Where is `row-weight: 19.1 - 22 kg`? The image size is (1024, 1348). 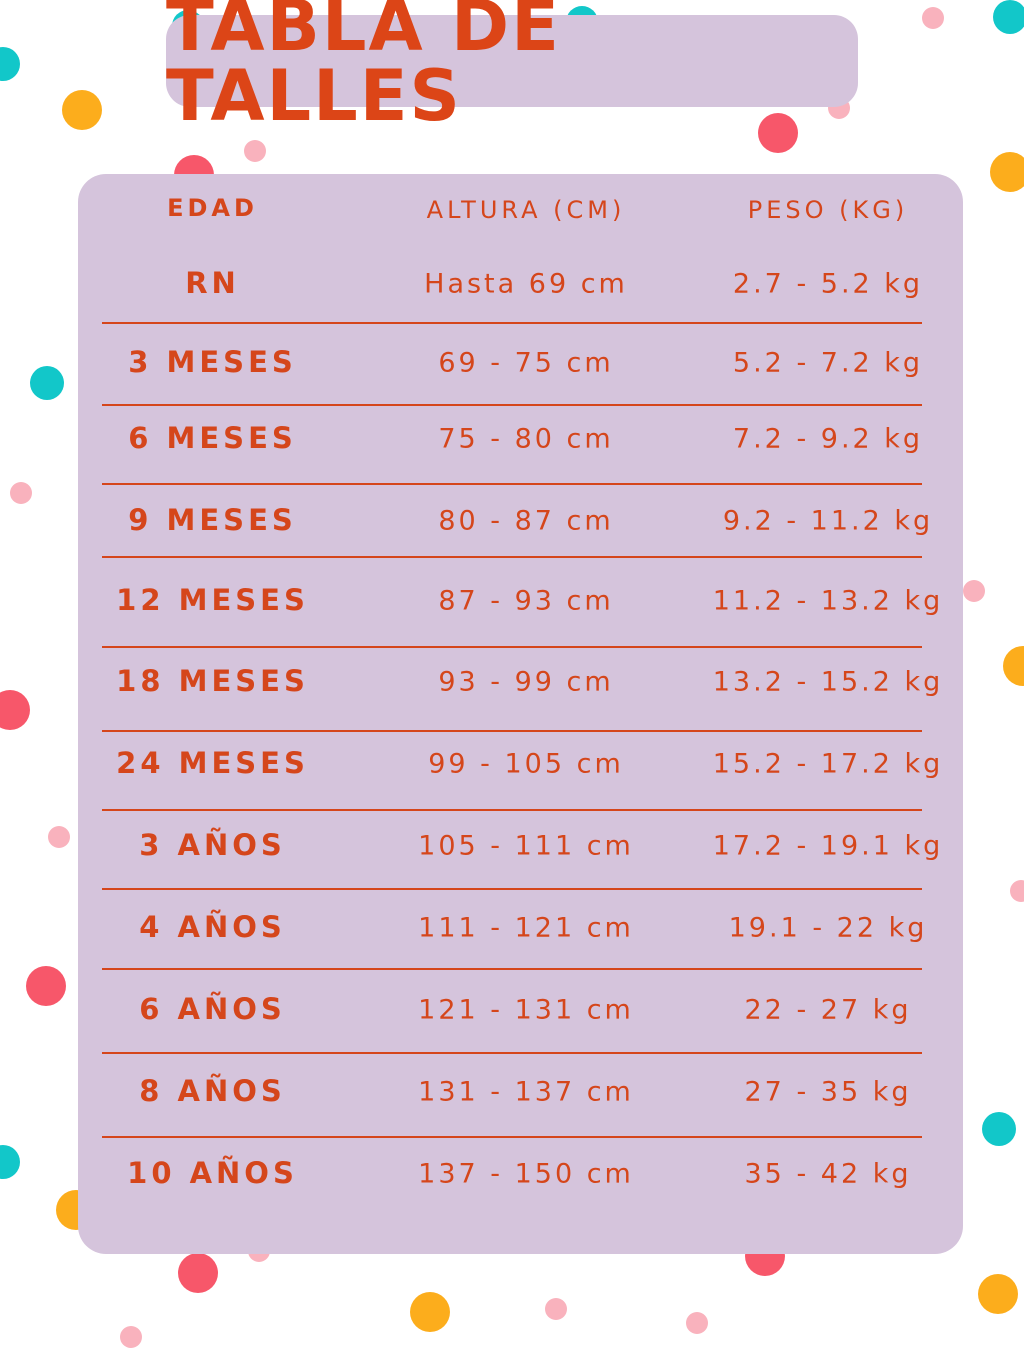 row-weight: 19.1 - 22 kg is located at coordinates (828, 928).